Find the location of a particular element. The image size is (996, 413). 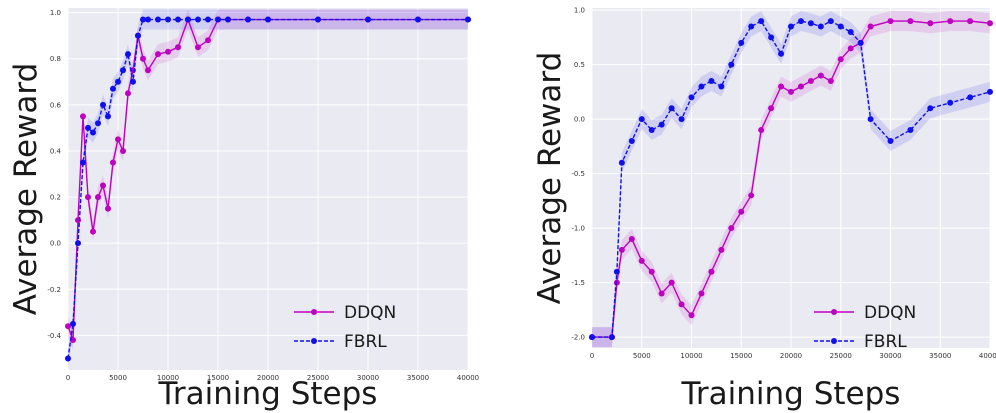

x-tick-label: 40000 is located at coordinates (468, 378).